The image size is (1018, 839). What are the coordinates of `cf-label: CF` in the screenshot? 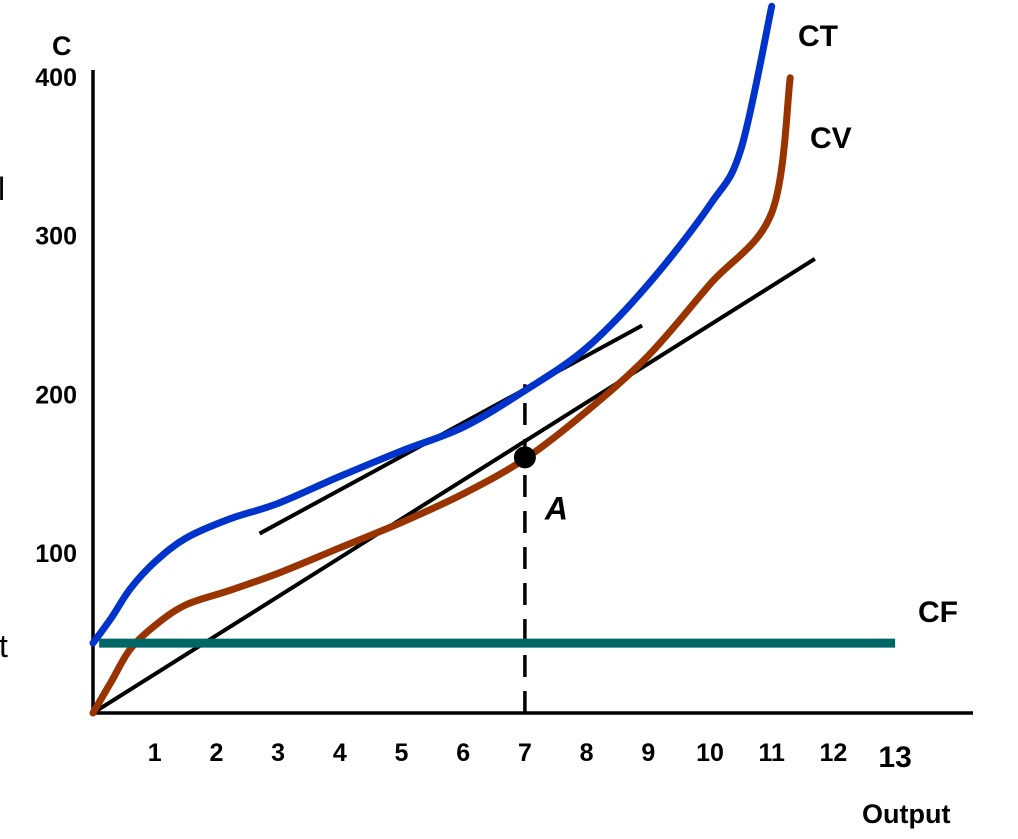 It's located at (938, 612).